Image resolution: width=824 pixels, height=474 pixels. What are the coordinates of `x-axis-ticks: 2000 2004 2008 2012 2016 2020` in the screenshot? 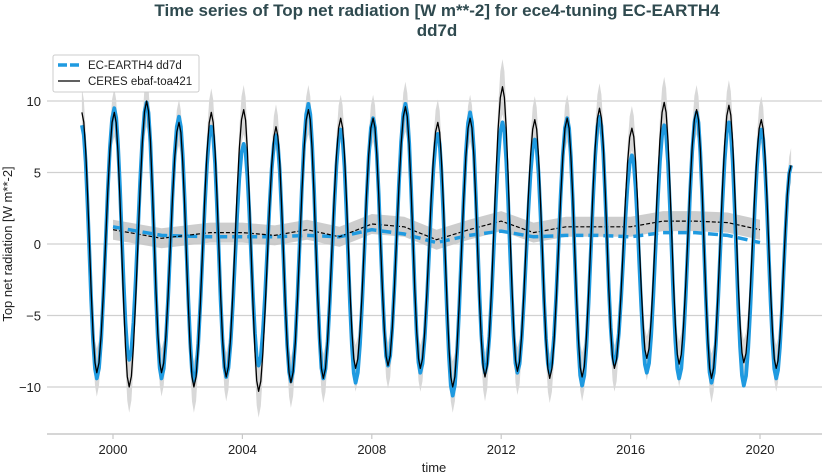 It's located at (437, 445).